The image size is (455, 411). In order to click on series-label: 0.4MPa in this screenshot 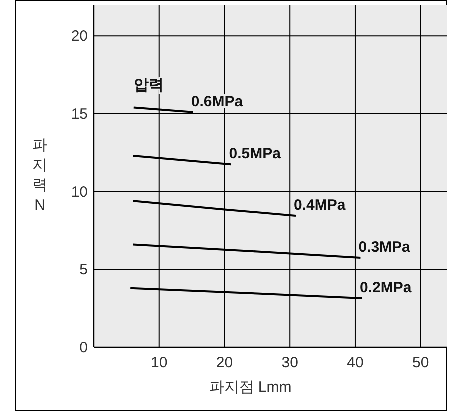, I will do `click(320, 205)`.